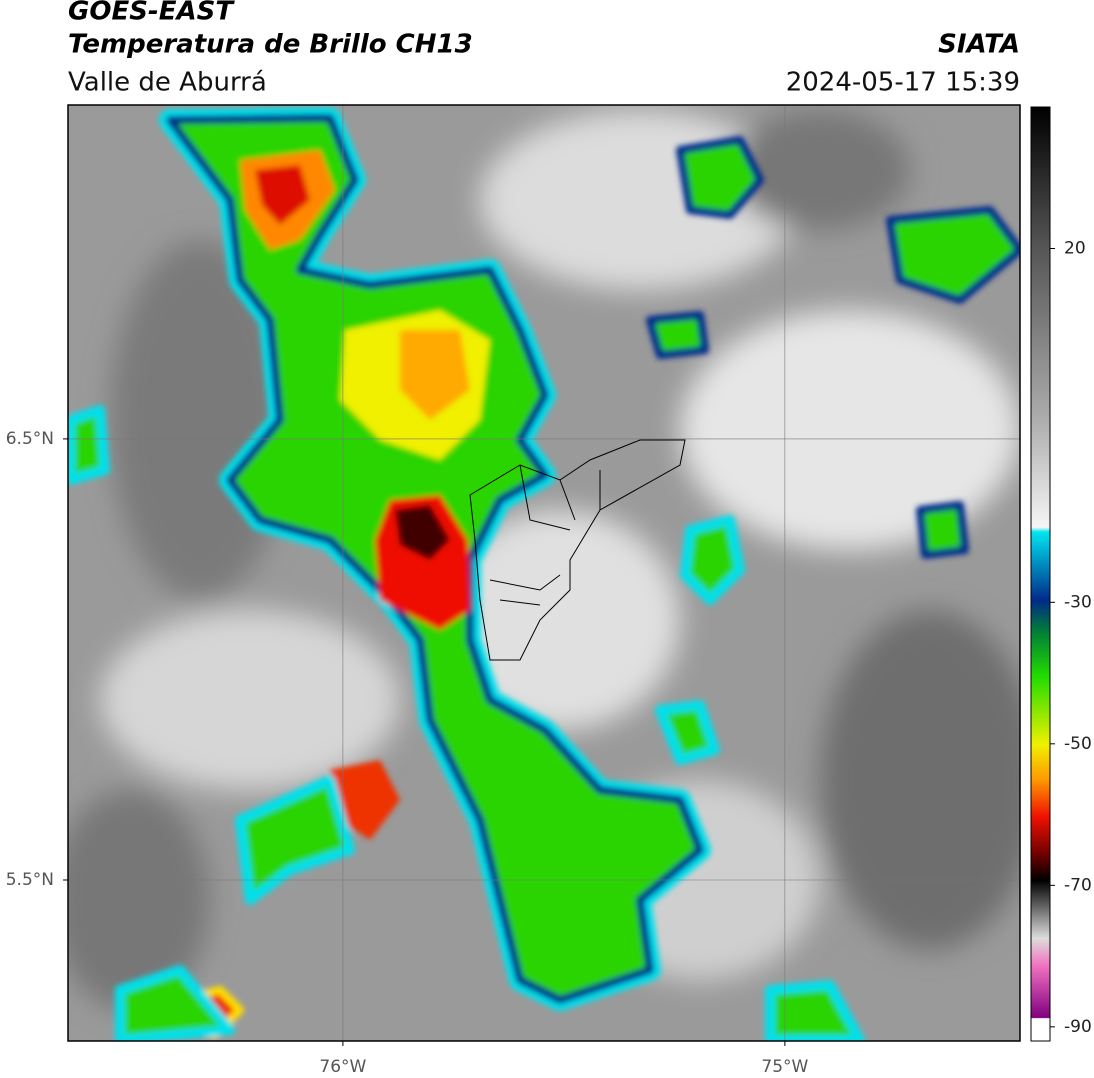  Describe the element at coordinates (30, 439) in the screenshot. I see `y-tick-label: 6.5°N` at that location.